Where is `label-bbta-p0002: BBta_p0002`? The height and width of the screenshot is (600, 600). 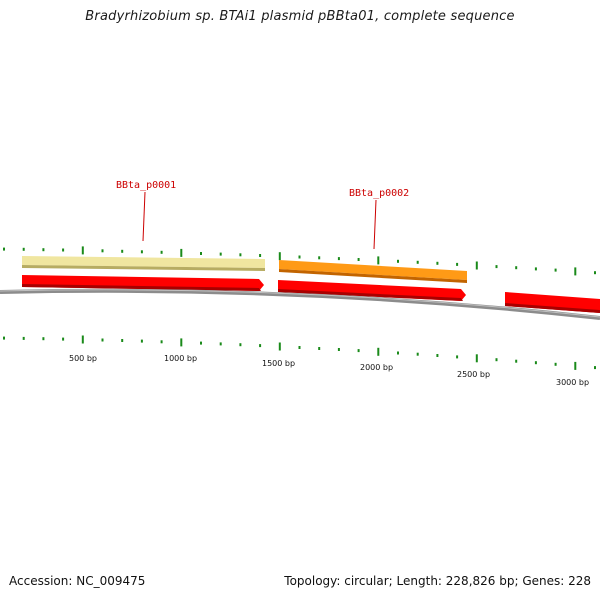
label-bbta-p0002: BBta_p0002 is located at coordinates (379, 219).